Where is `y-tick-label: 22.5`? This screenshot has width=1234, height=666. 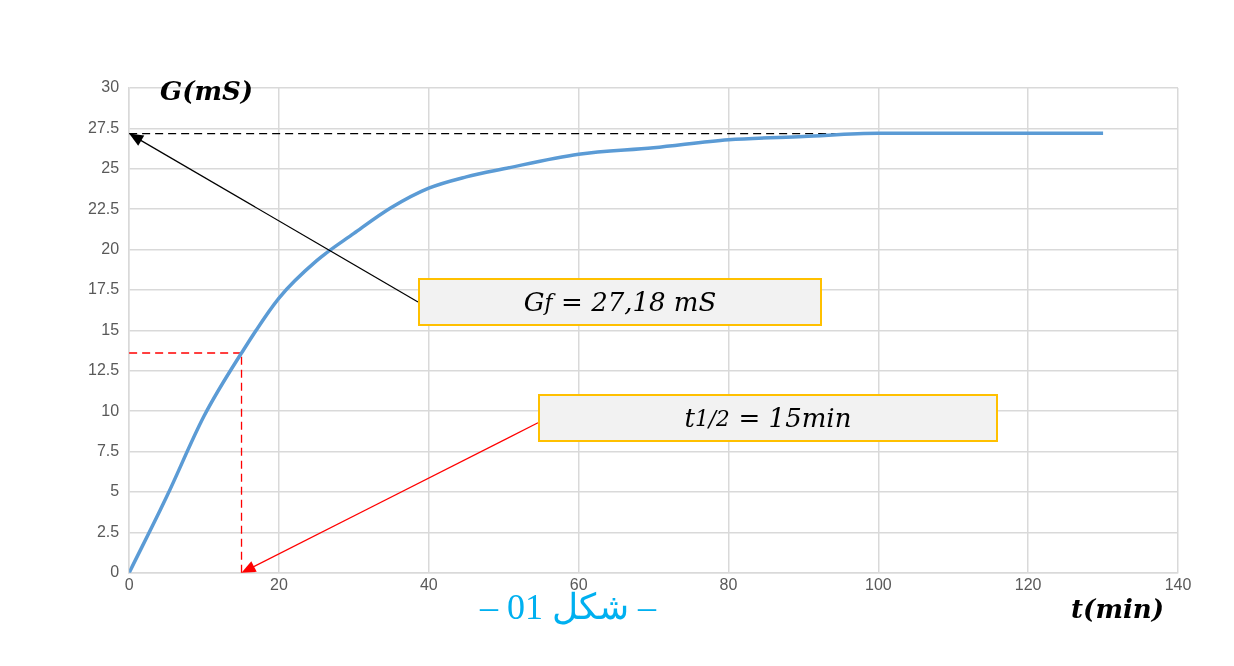 y-tick-label: 22.5 is located at coordinates (104, 208).